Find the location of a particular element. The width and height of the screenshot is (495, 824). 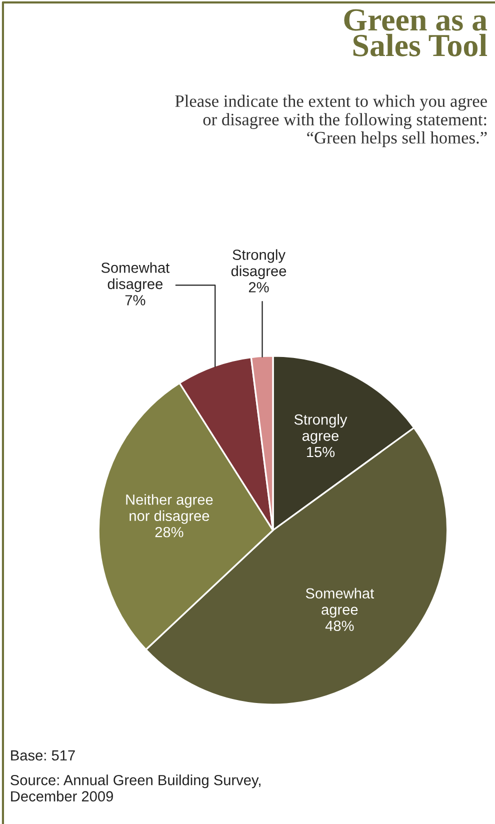

slice-label: Neither agree nor disagree is located at coordinates (169, 509).